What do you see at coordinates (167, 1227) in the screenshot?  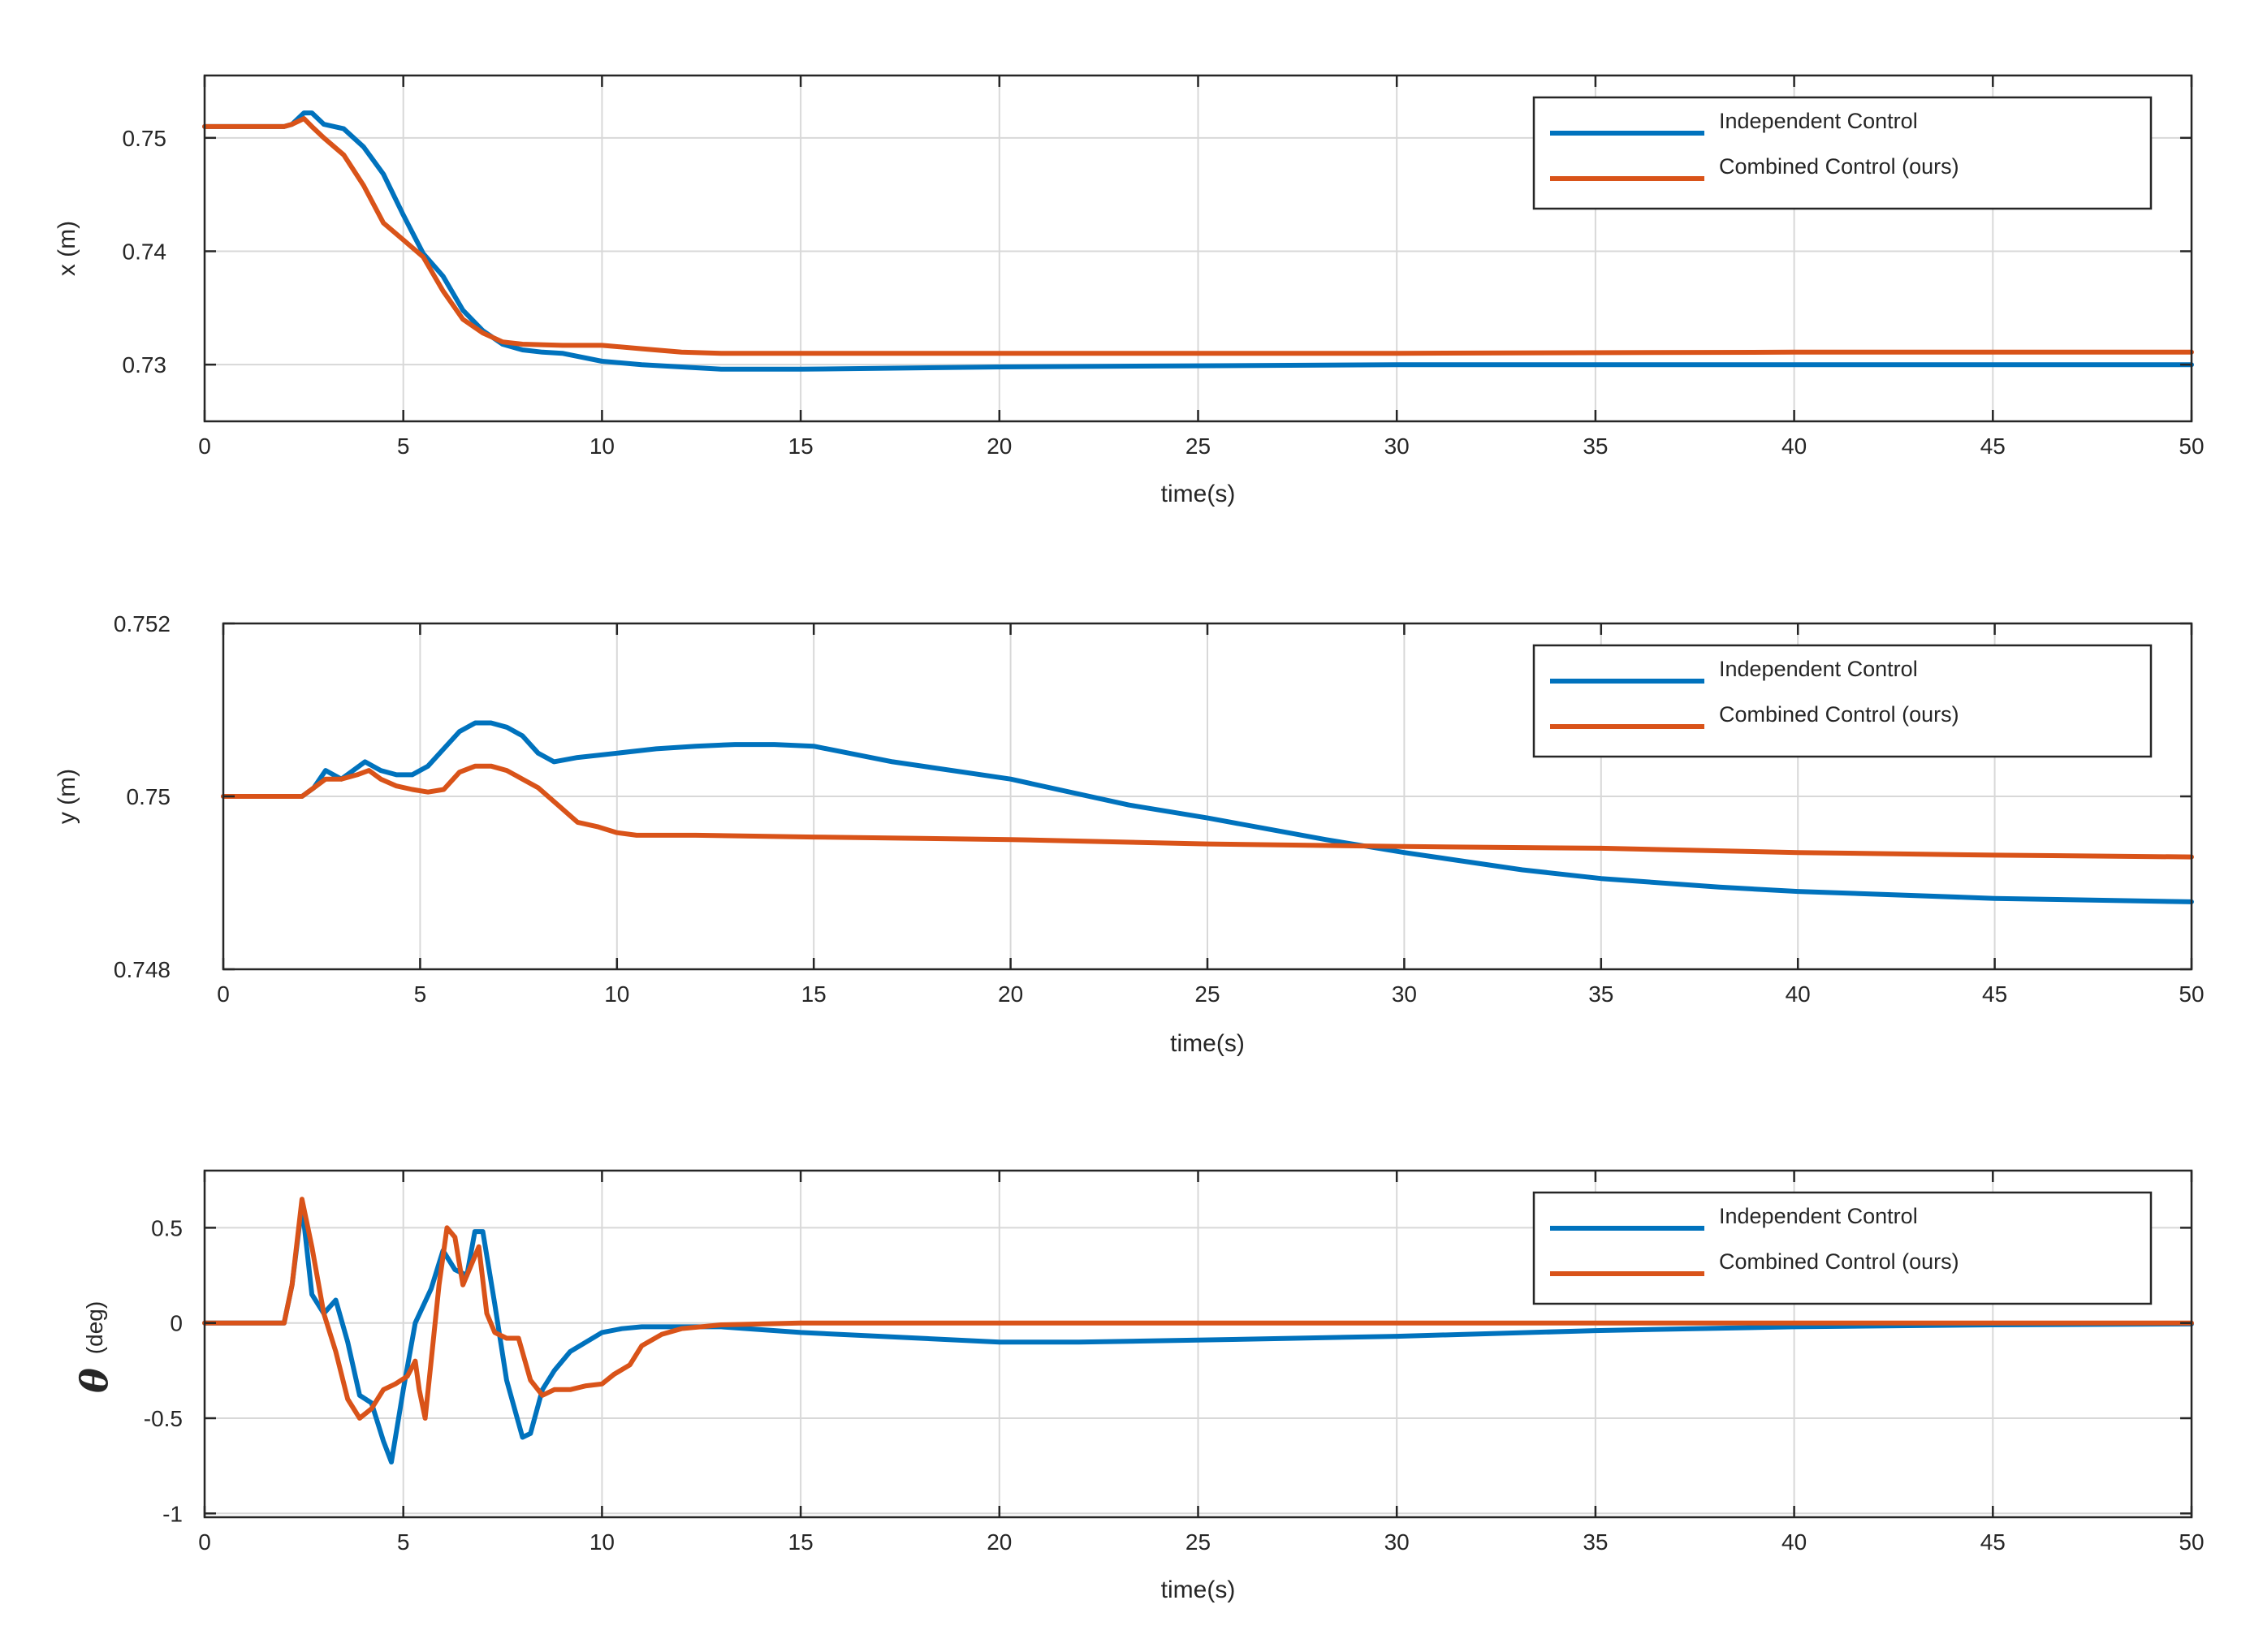 I see `y-tick-label: 0.5` at bounding box center [167, 1227].